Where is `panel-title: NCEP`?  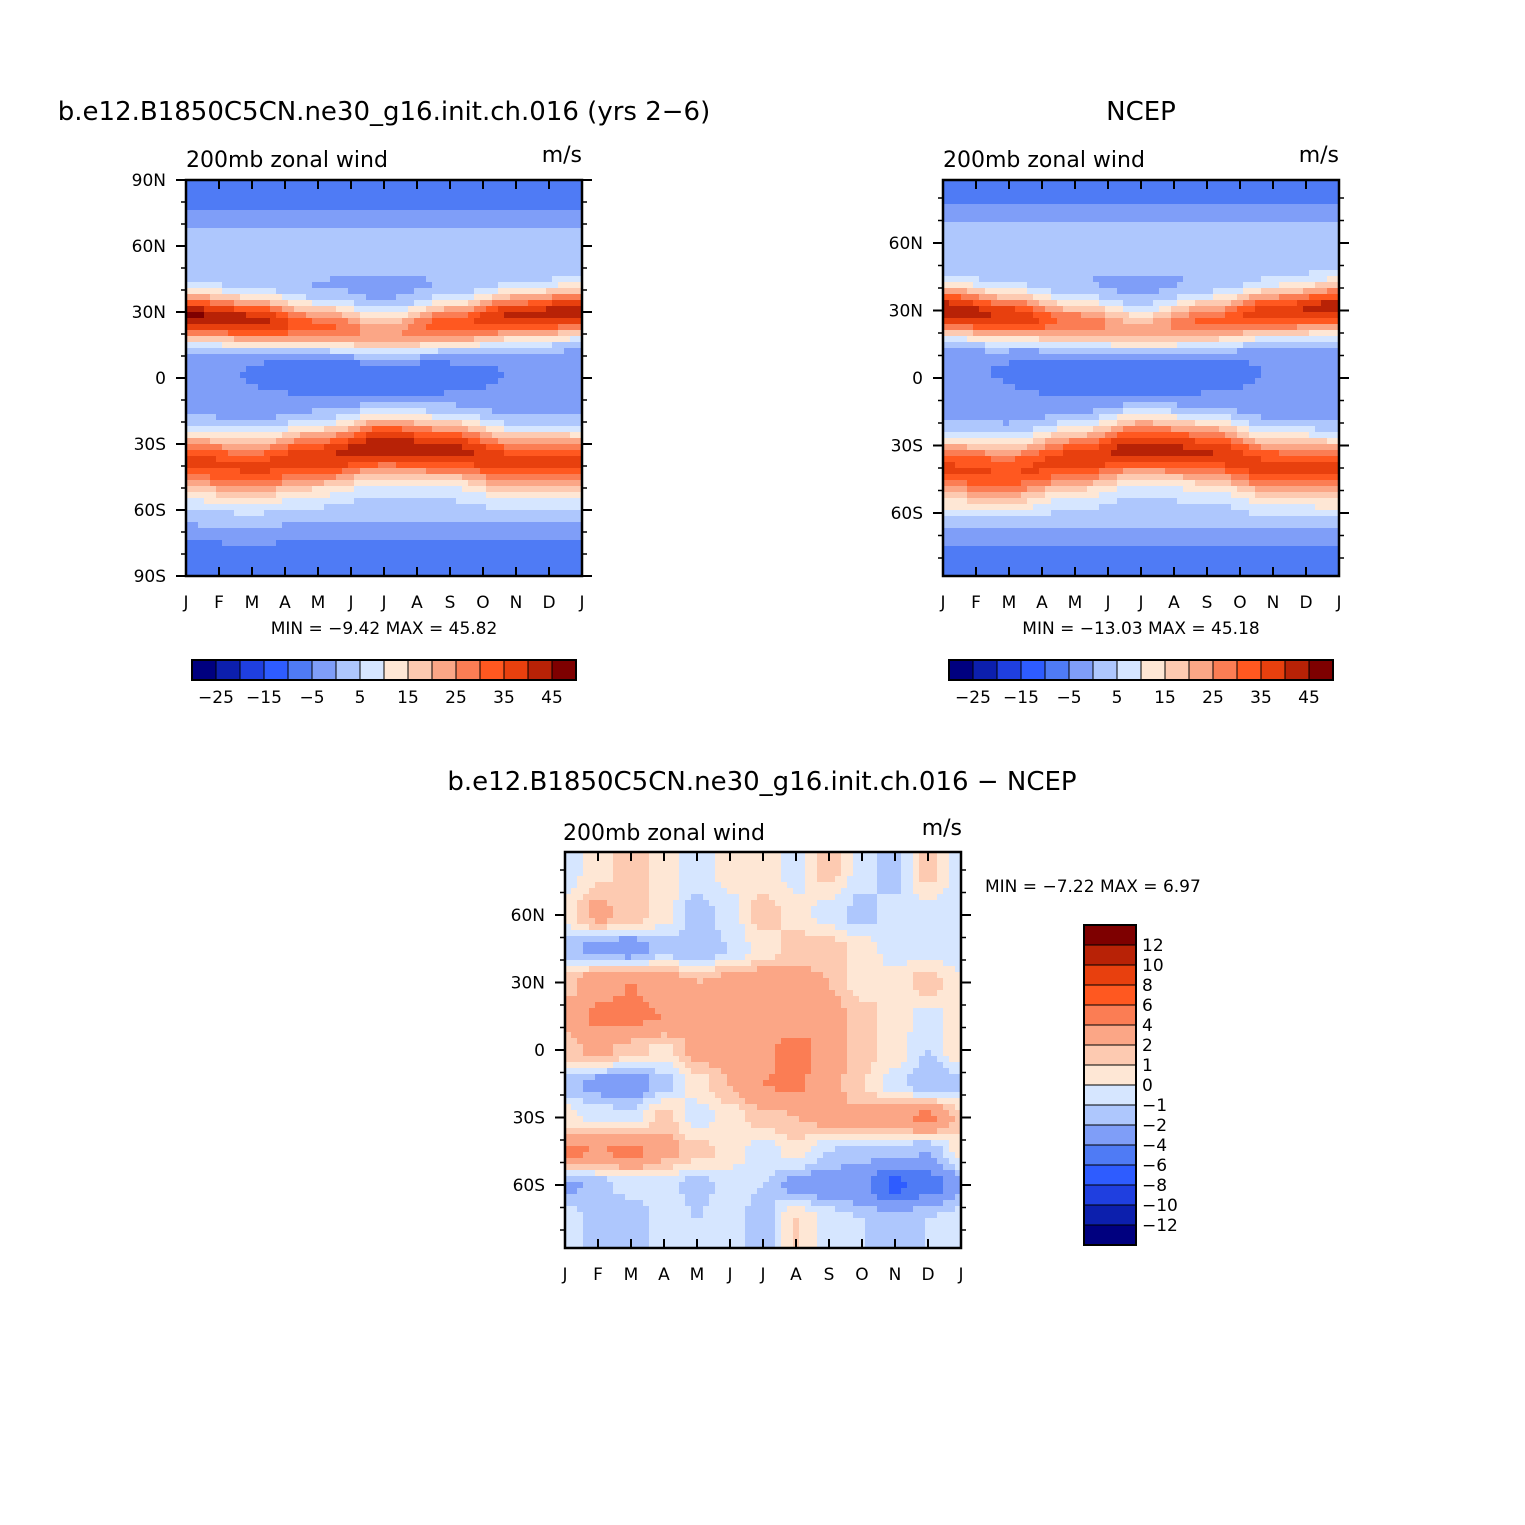 panel-title: NCEP is located at coordinates (1141, 112).